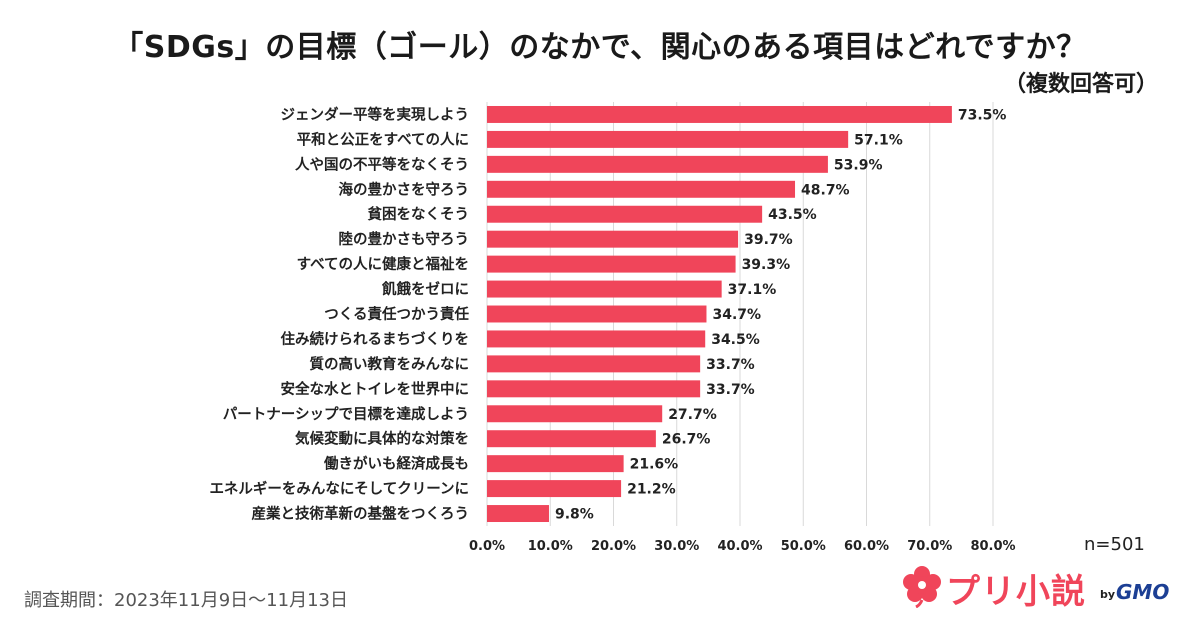 Image resolution: width=1200 pixels, height=630 pixels. Describe the element at coordinates (792, 215) in the screenshot. I see `value-label: 43.5%` at that location.